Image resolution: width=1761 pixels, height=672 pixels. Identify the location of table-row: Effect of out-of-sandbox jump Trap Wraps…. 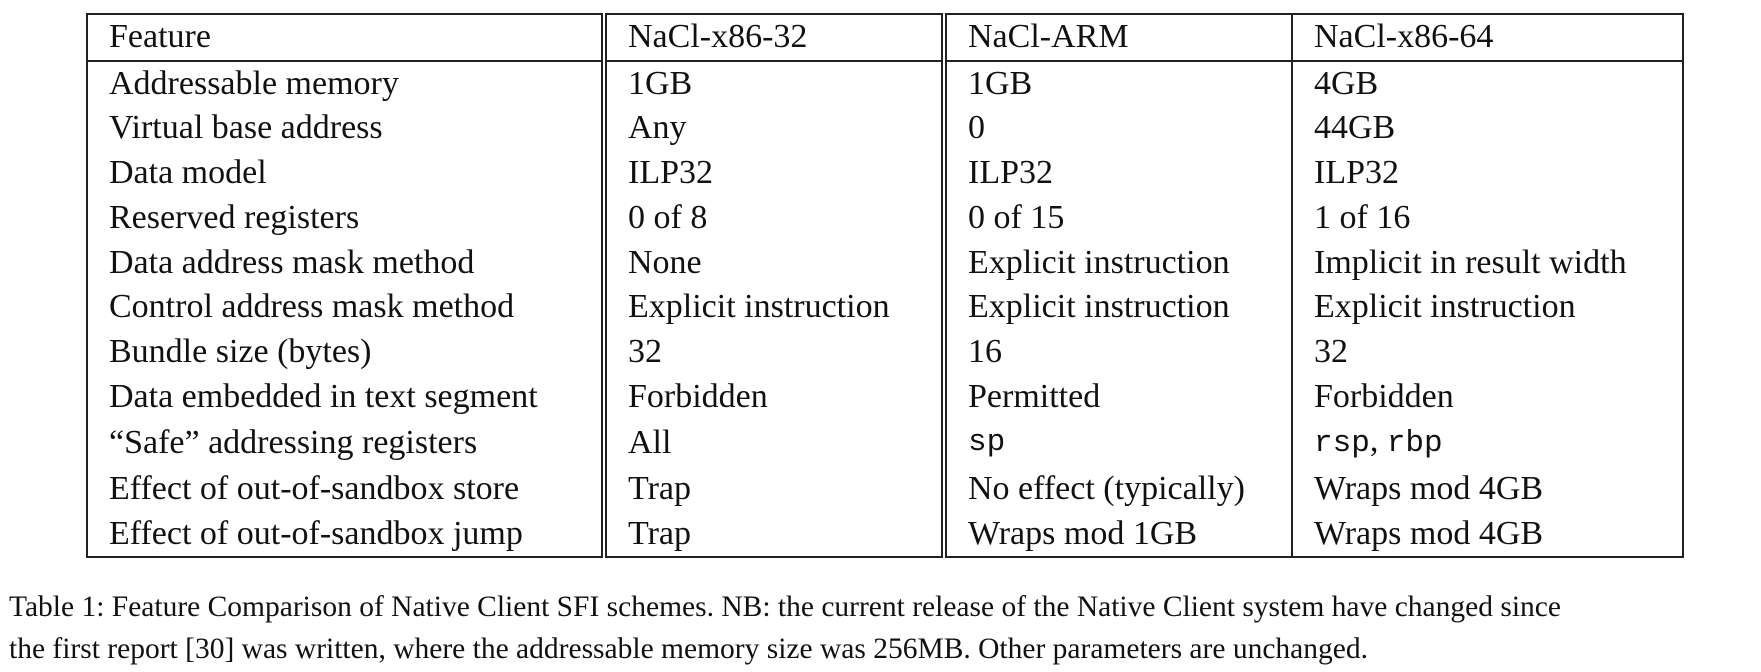
(885, 534).